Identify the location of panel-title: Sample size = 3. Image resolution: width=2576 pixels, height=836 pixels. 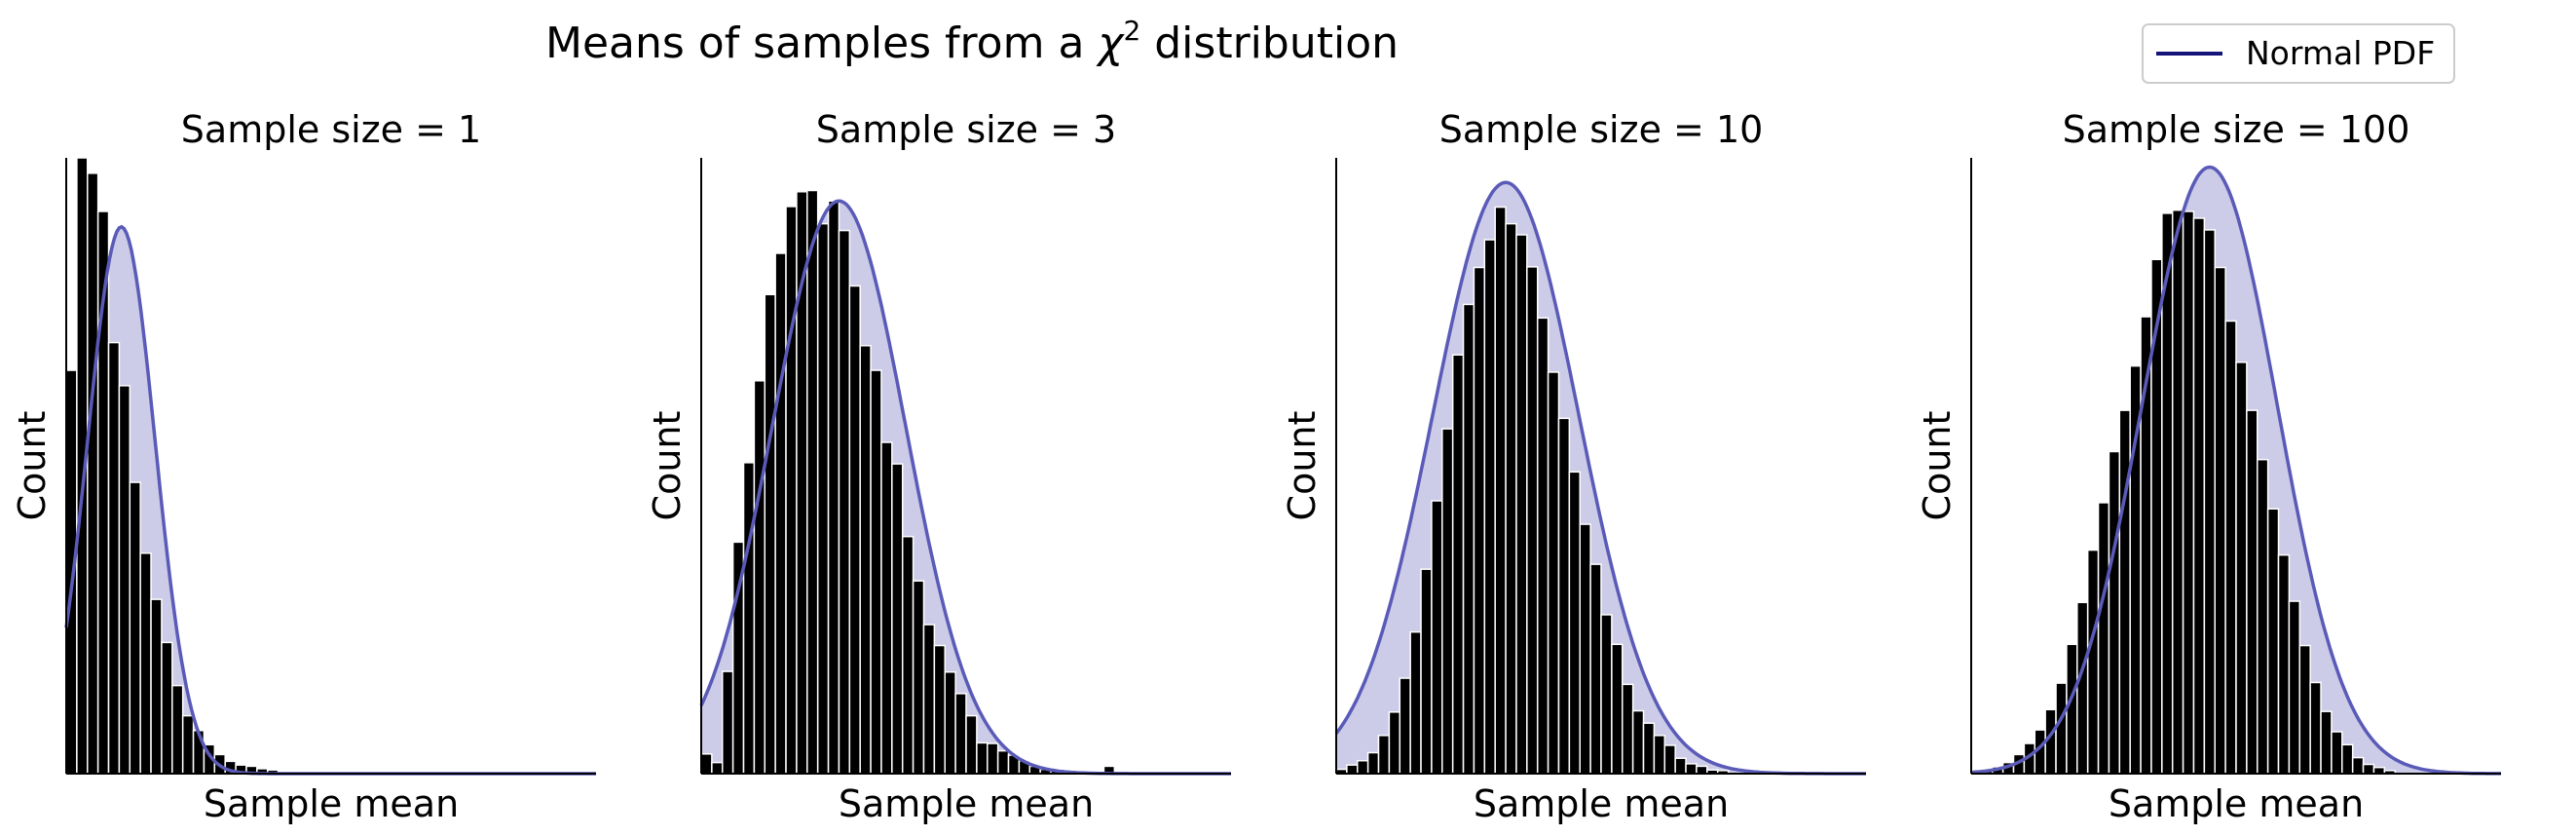
(966, 129).